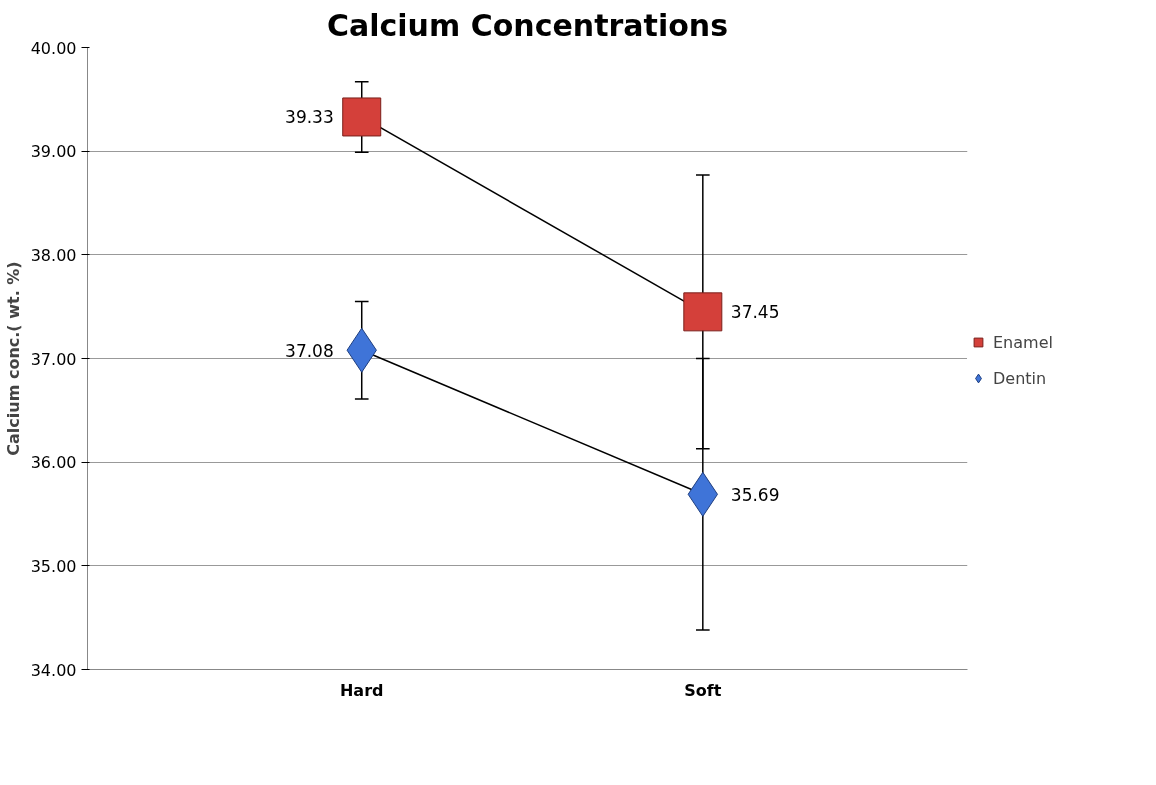 This screenshot has height=785, width=1156. Describe the element at coordinates (755, 312) in the screenshot. I see `data-label: 37.45` at that location.